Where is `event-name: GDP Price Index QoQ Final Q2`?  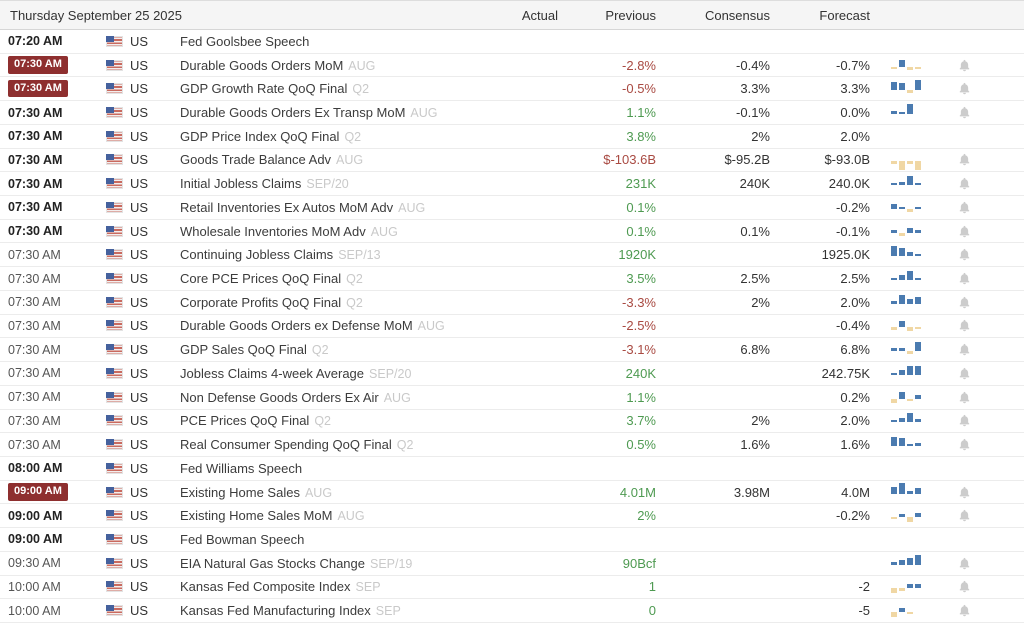
event-name: GDP Price Index QoQ Final Q2 is located at coordinates (271, 136).